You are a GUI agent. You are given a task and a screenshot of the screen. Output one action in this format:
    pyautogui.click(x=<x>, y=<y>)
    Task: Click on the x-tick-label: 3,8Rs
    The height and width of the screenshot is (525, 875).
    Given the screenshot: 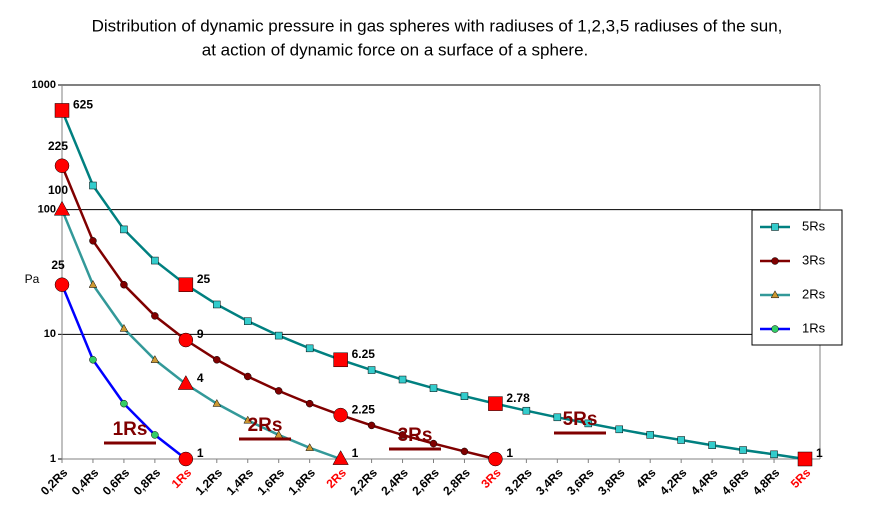 What is the action you would take?
    pyautogui.click(x=611, y=481)
    